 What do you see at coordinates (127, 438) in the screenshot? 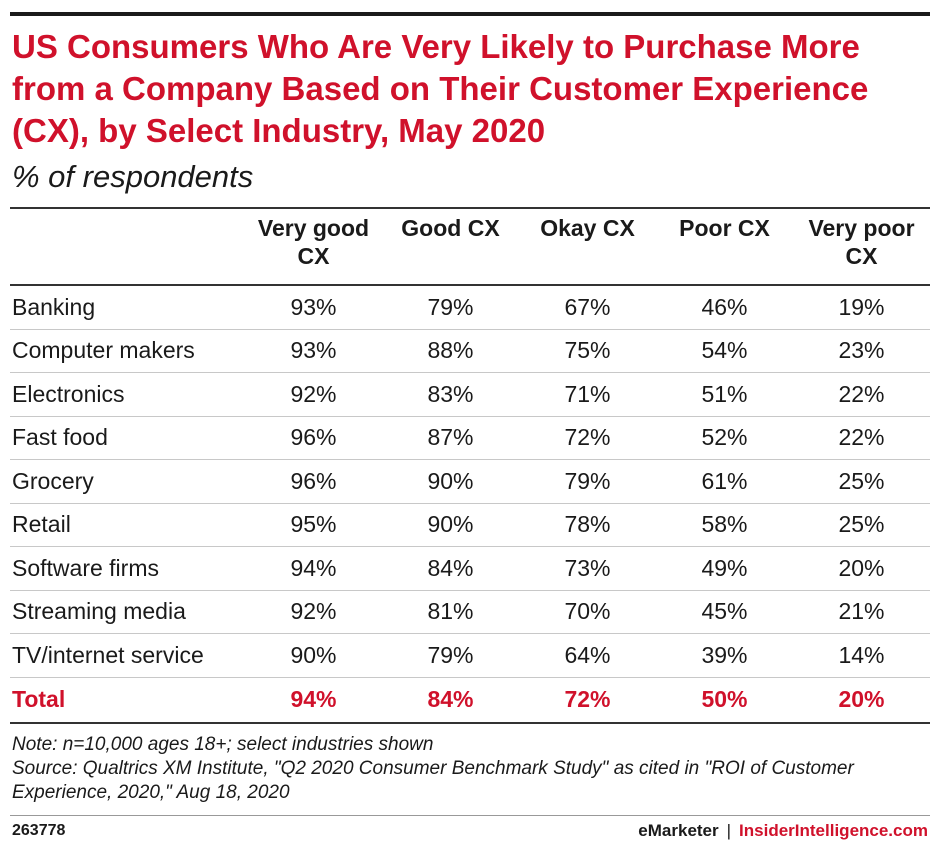
I see `row-label: Fast food` at bounding box center [127, 438].